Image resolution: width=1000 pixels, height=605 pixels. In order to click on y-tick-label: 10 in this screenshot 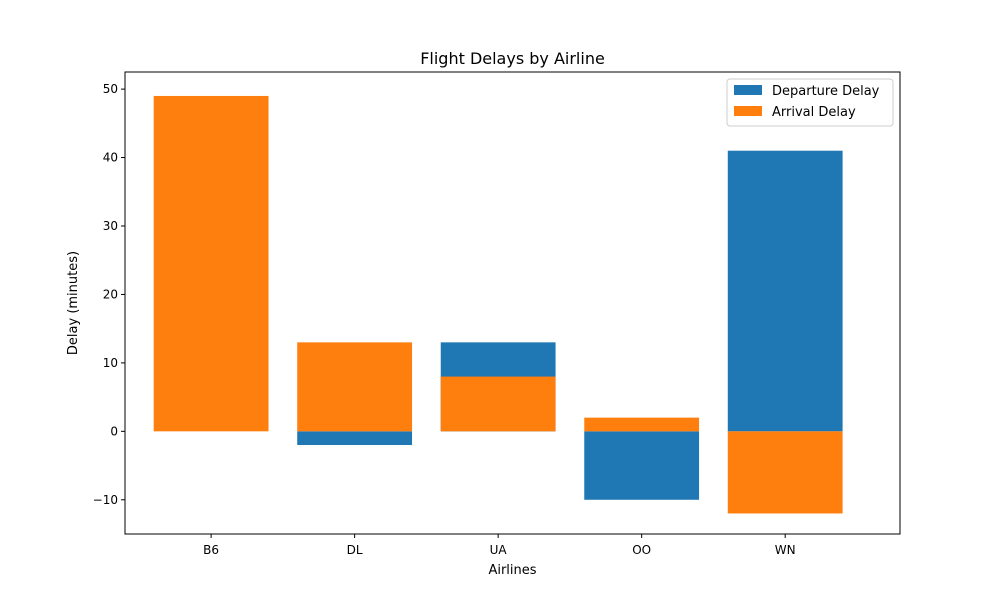, I will do `click(110, 363)`.